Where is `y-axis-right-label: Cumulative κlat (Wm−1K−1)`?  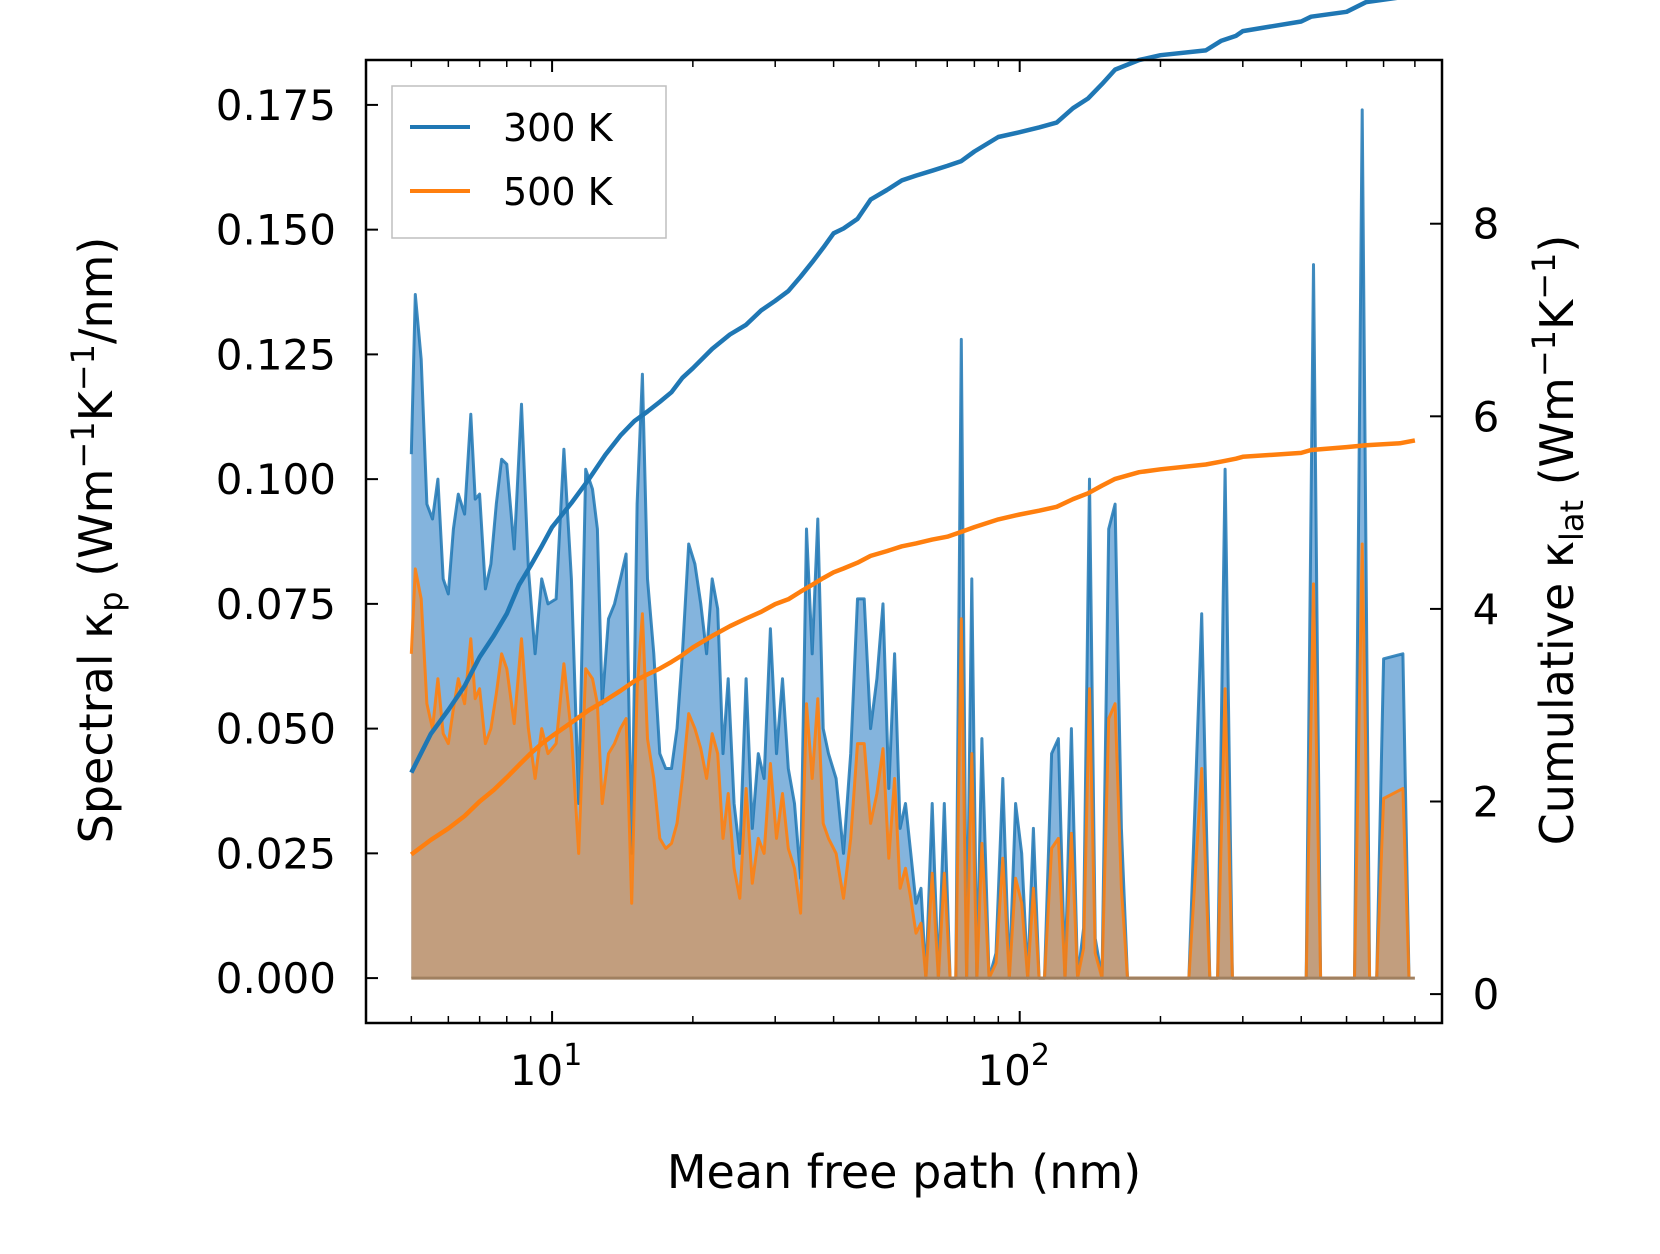 y-axis-right-label: Cumulative κlat (Wm−1K−1) is located at coordinates (1558, 540).